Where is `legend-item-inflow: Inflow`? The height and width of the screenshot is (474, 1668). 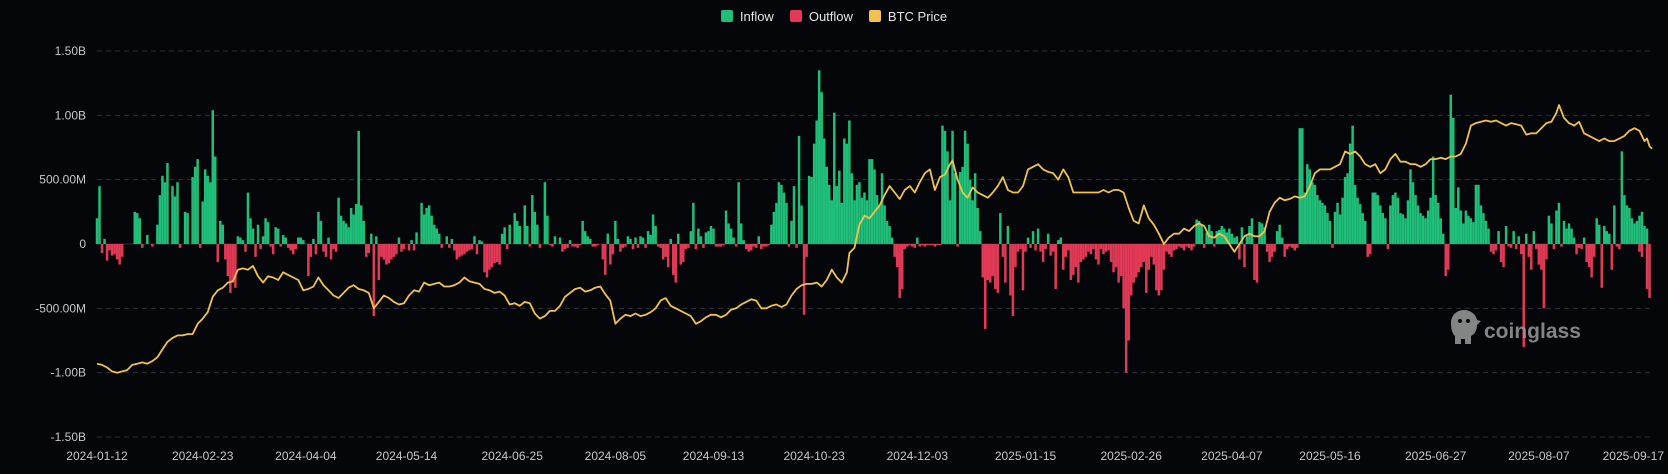
legend-item-inflow: Inflow is located at coordinates (747, 16).